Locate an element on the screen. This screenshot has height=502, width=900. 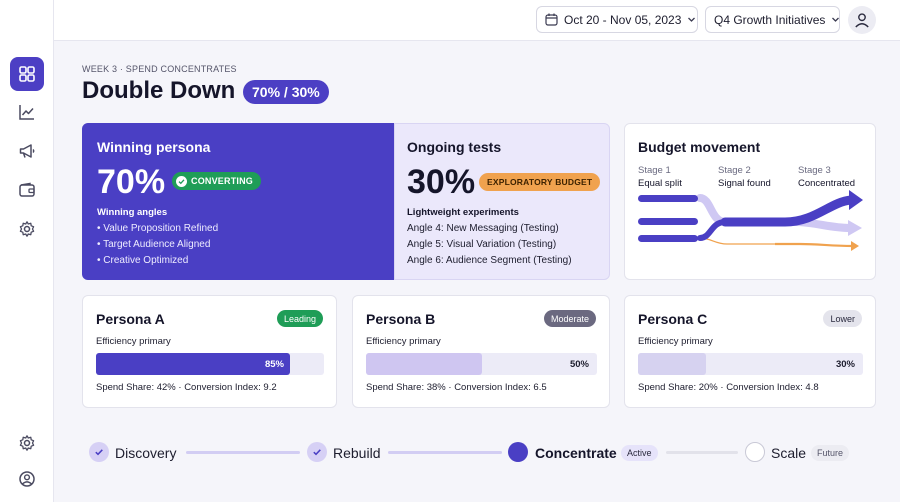
budget-flow-diagram is located at coordinates (750, 220).